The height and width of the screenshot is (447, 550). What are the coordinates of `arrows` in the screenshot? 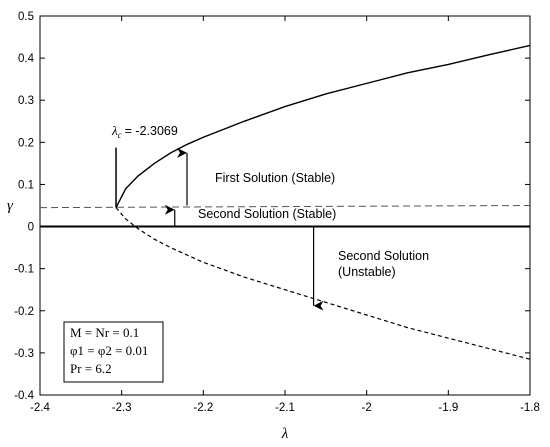 It's located at (244, 229).